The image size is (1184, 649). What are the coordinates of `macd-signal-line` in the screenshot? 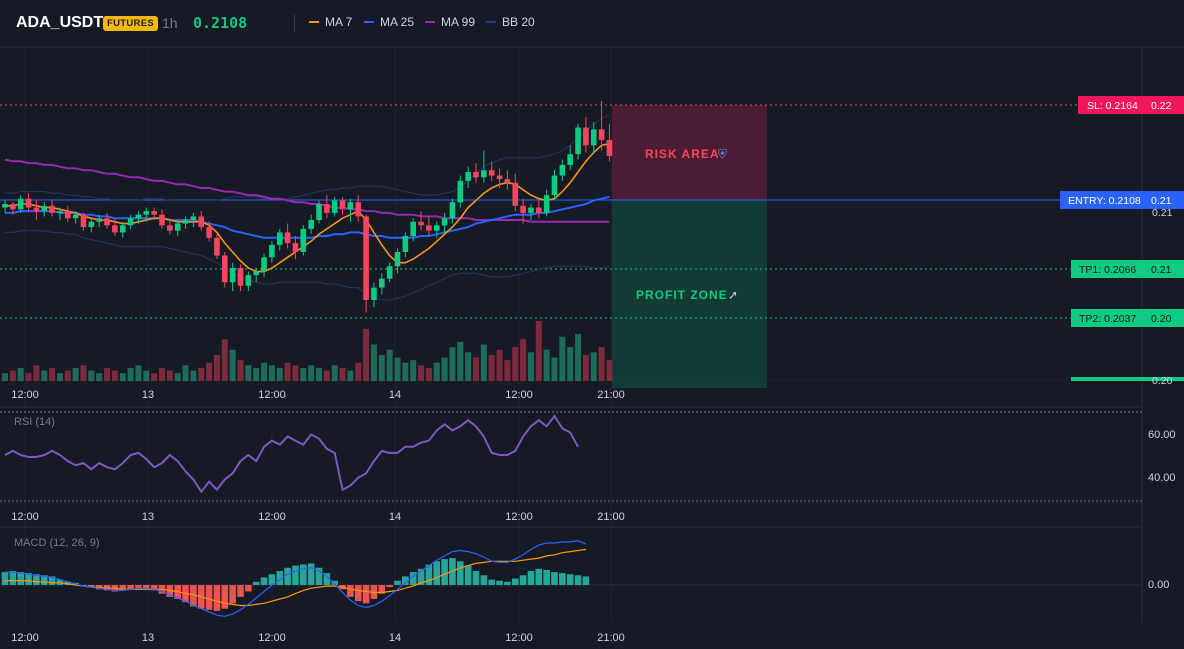 It's located at (295, 577).